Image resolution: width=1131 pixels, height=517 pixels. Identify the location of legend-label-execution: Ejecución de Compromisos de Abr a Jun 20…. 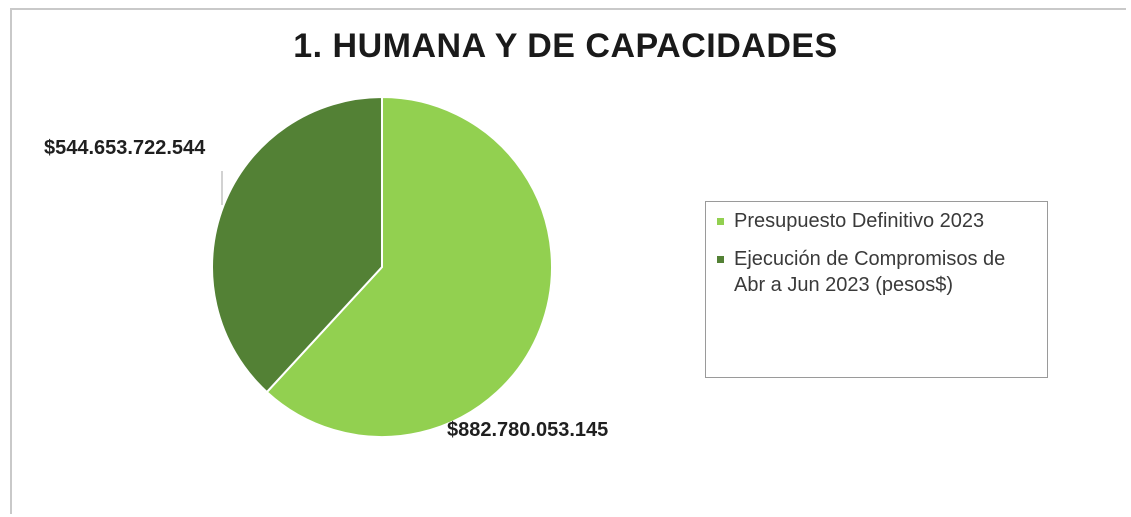
(870, 272).